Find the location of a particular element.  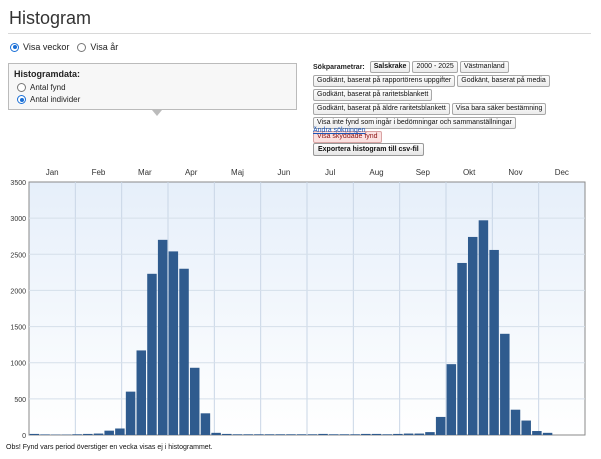

panel-pointer-icon is located at coordinates (157, 113).